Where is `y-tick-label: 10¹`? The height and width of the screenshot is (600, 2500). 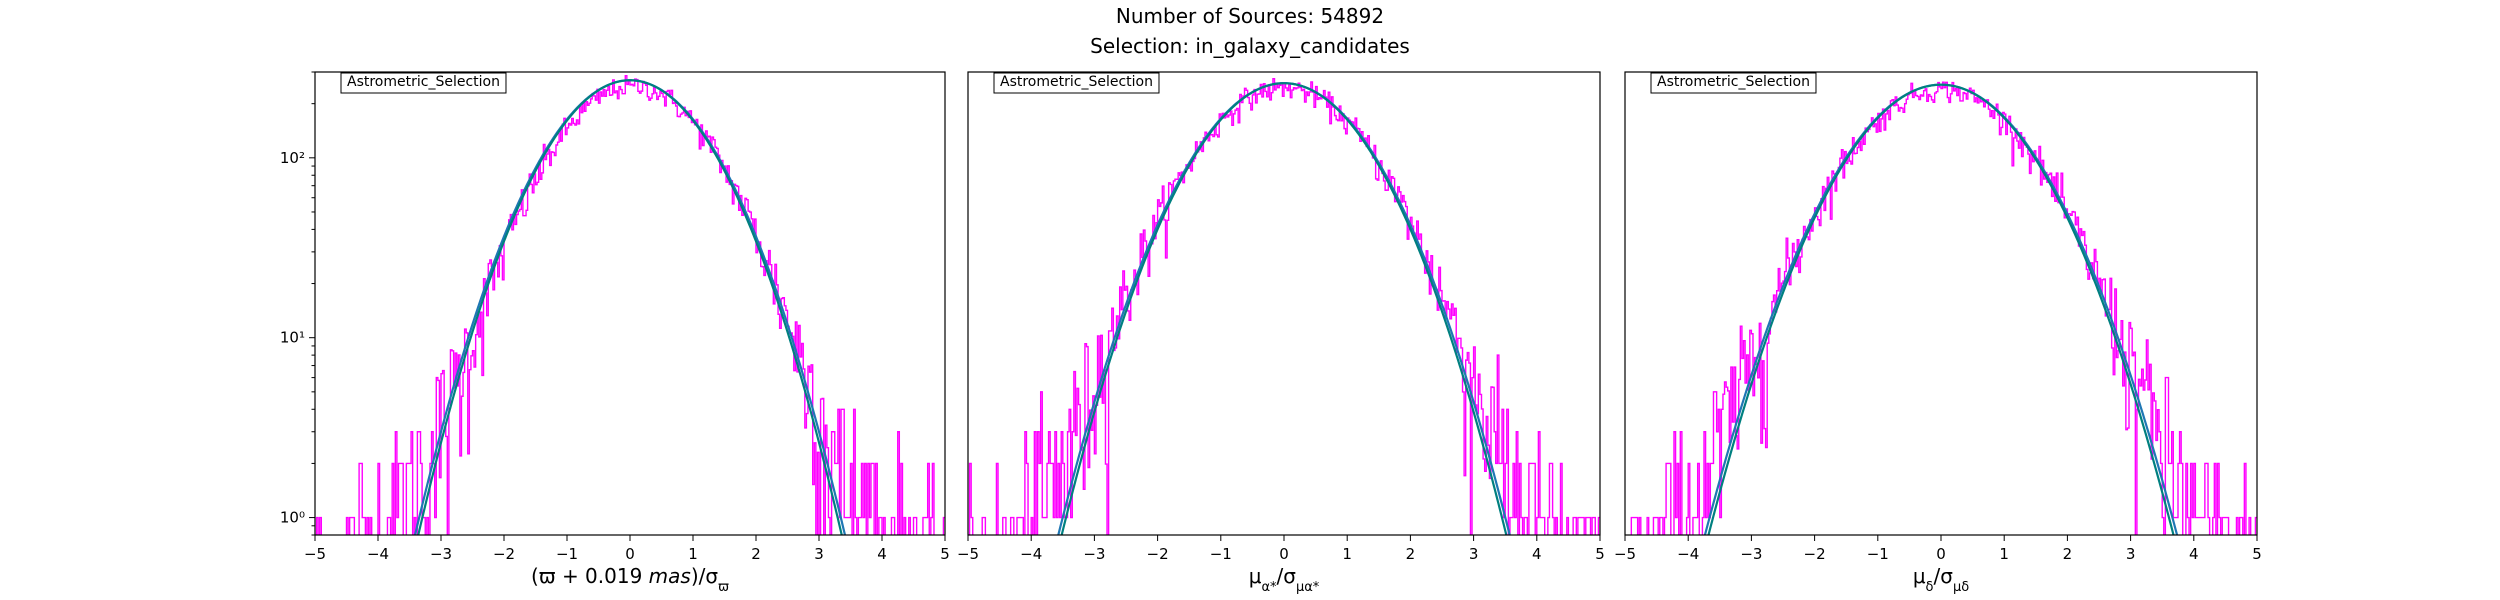
y-tick-label: 10¹ is located at coordinates (292, 338).